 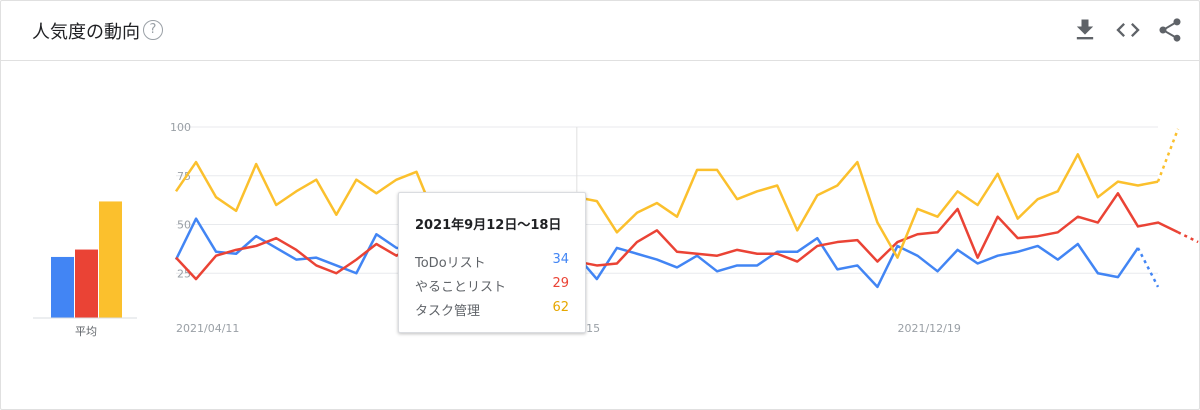 What do you see at coordinates (207, 328) in the screenshot?
I see `x-tick-1: 2021/04/11` at bounding box center [207, 328].